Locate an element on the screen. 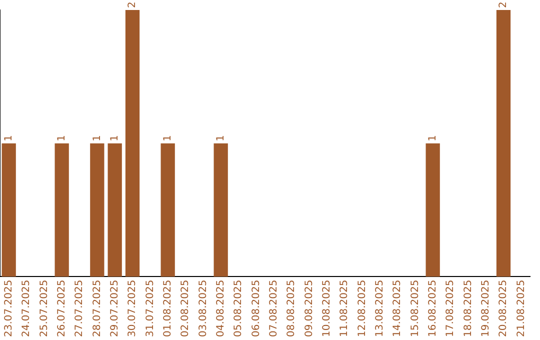  x-tick-label: 06.08.2025 is located at coordinates (256, 309).